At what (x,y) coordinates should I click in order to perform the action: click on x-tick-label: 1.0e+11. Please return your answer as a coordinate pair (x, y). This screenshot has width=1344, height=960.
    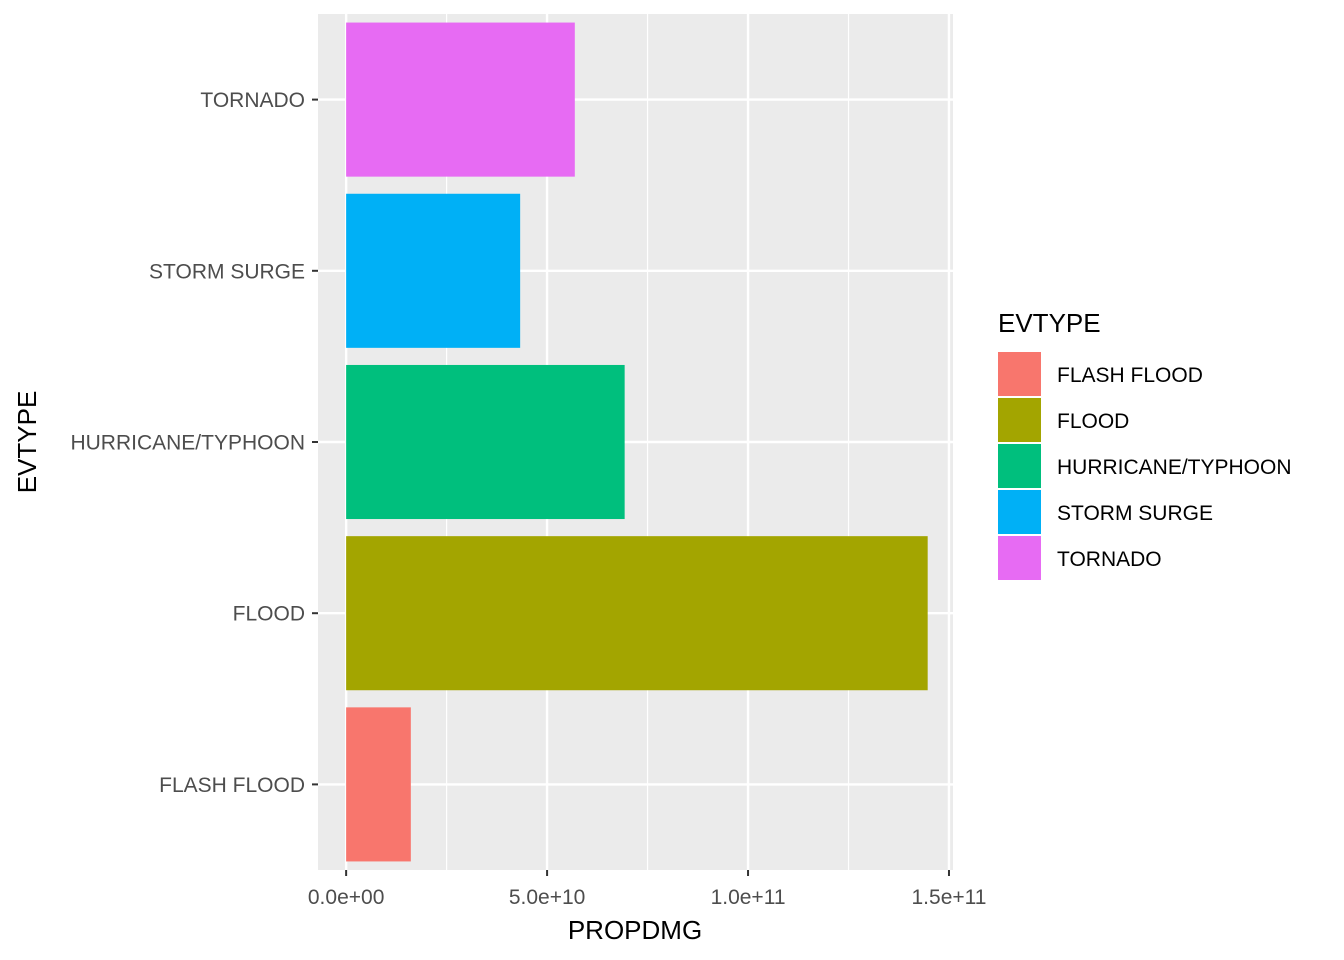
    Looking at the image, I should click on (748, 897).